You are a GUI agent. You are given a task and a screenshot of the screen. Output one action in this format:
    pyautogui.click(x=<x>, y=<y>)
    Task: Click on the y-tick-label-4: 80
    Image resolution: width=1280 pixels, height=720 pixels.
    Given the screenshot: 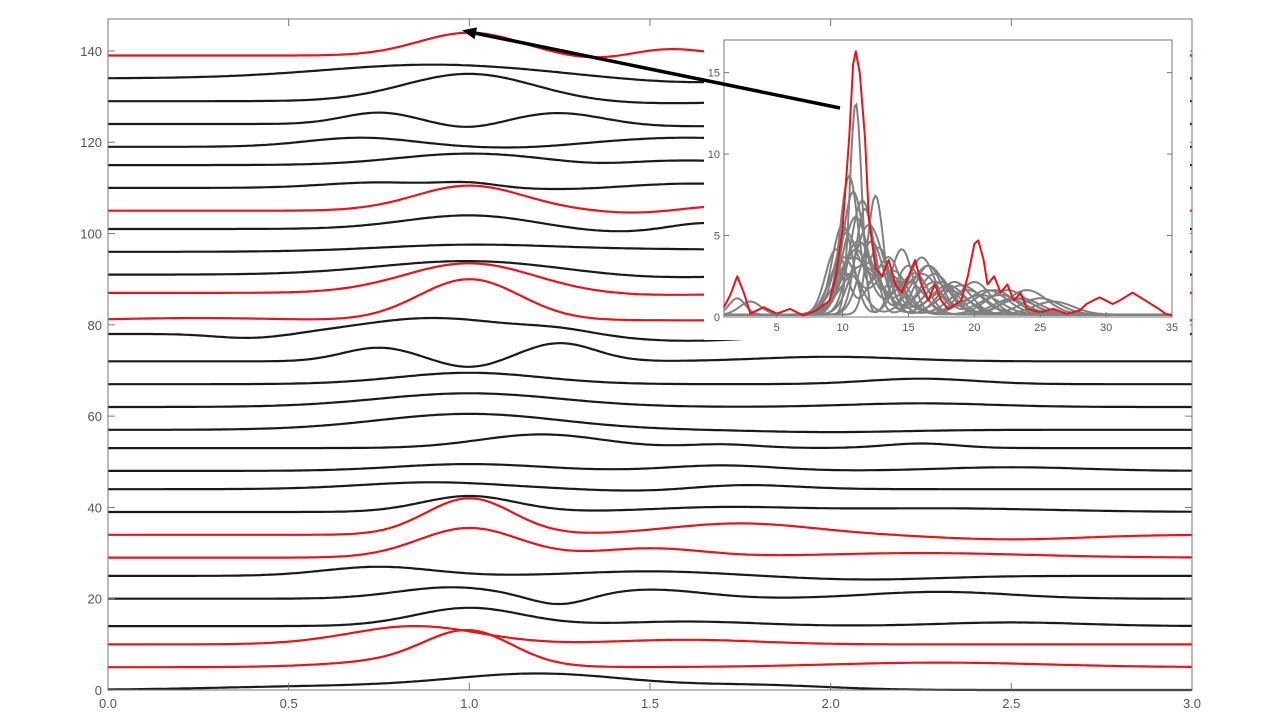 What is the action you would take?
    pyautogui.click(x=95, y=325)
    